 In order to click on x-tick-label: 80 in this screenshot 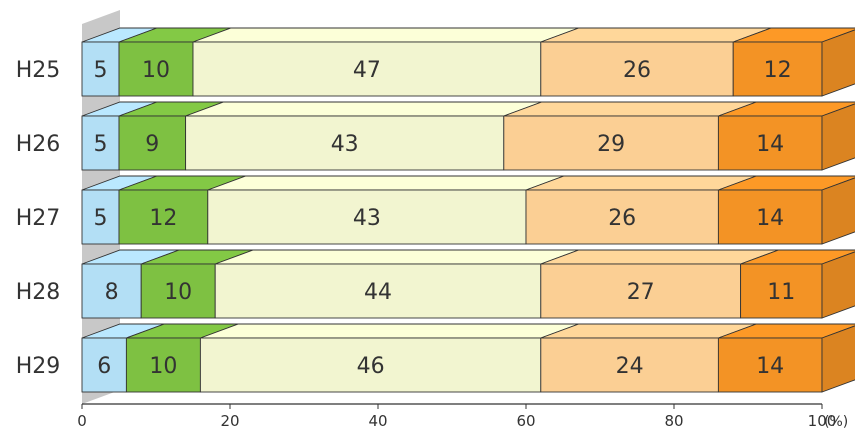, I will do `click(673, 421)`.